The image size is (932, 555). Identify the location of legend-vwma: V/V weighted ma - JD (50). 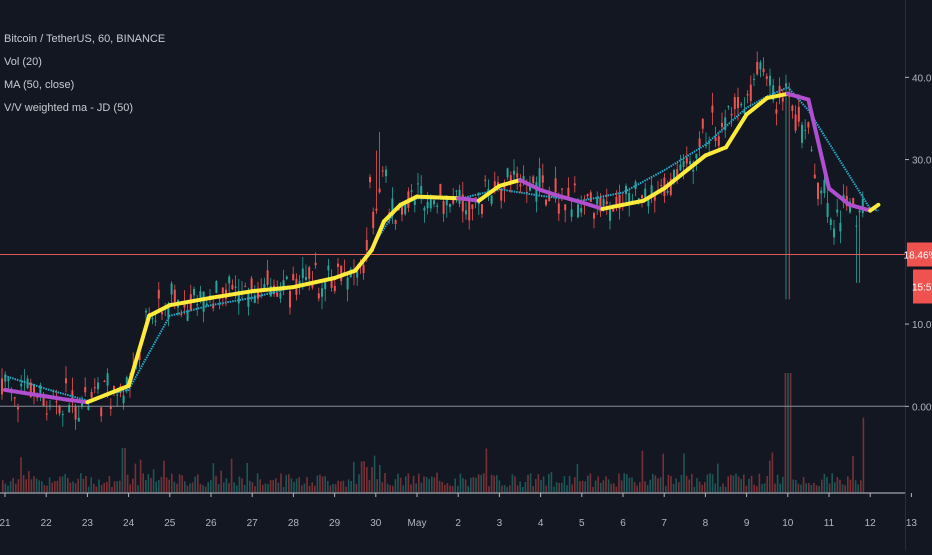
(68, 108).